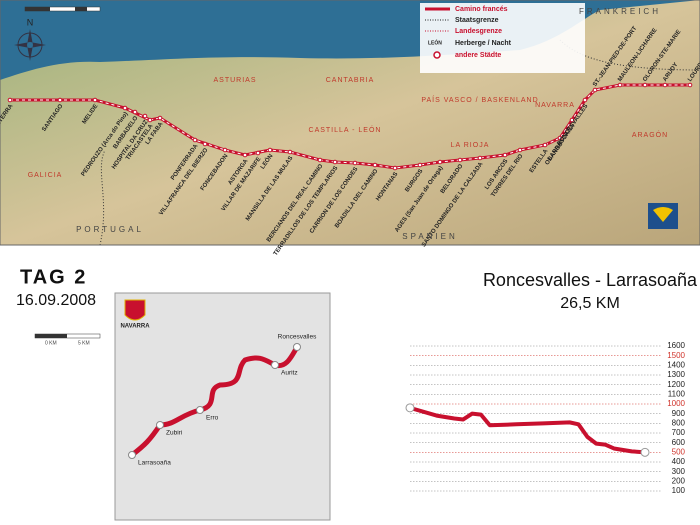 The image size is (700, 525). What do you see at coordinates (30, 22) in the screenshot?
I see `compass-label: N` at bounding box center [30, 22].